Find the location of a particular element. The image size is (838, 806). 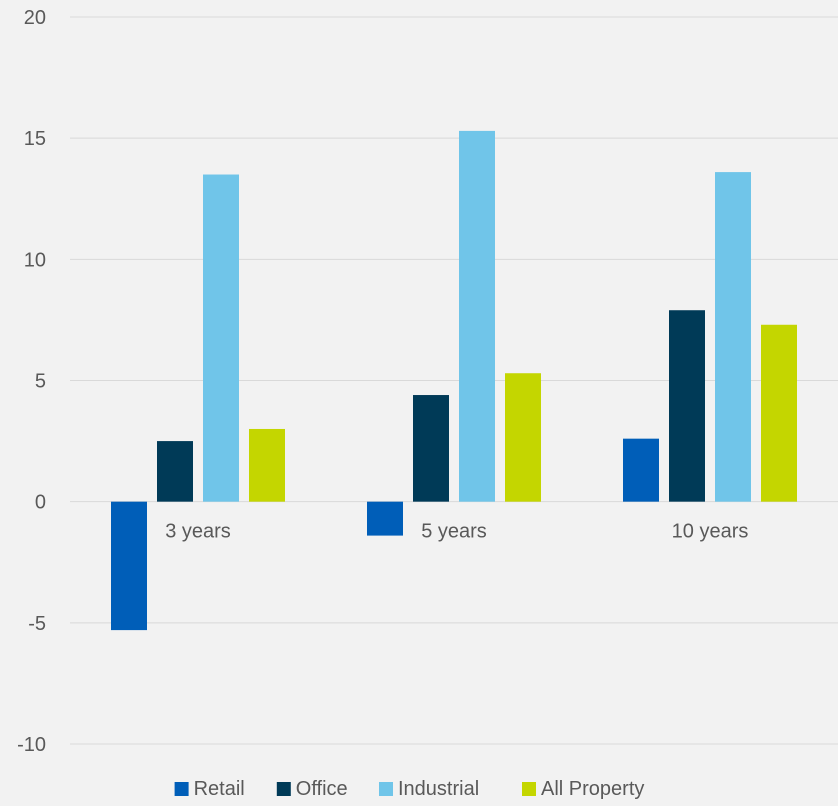

category-label: 5 years is located at coordinates (454, 532).